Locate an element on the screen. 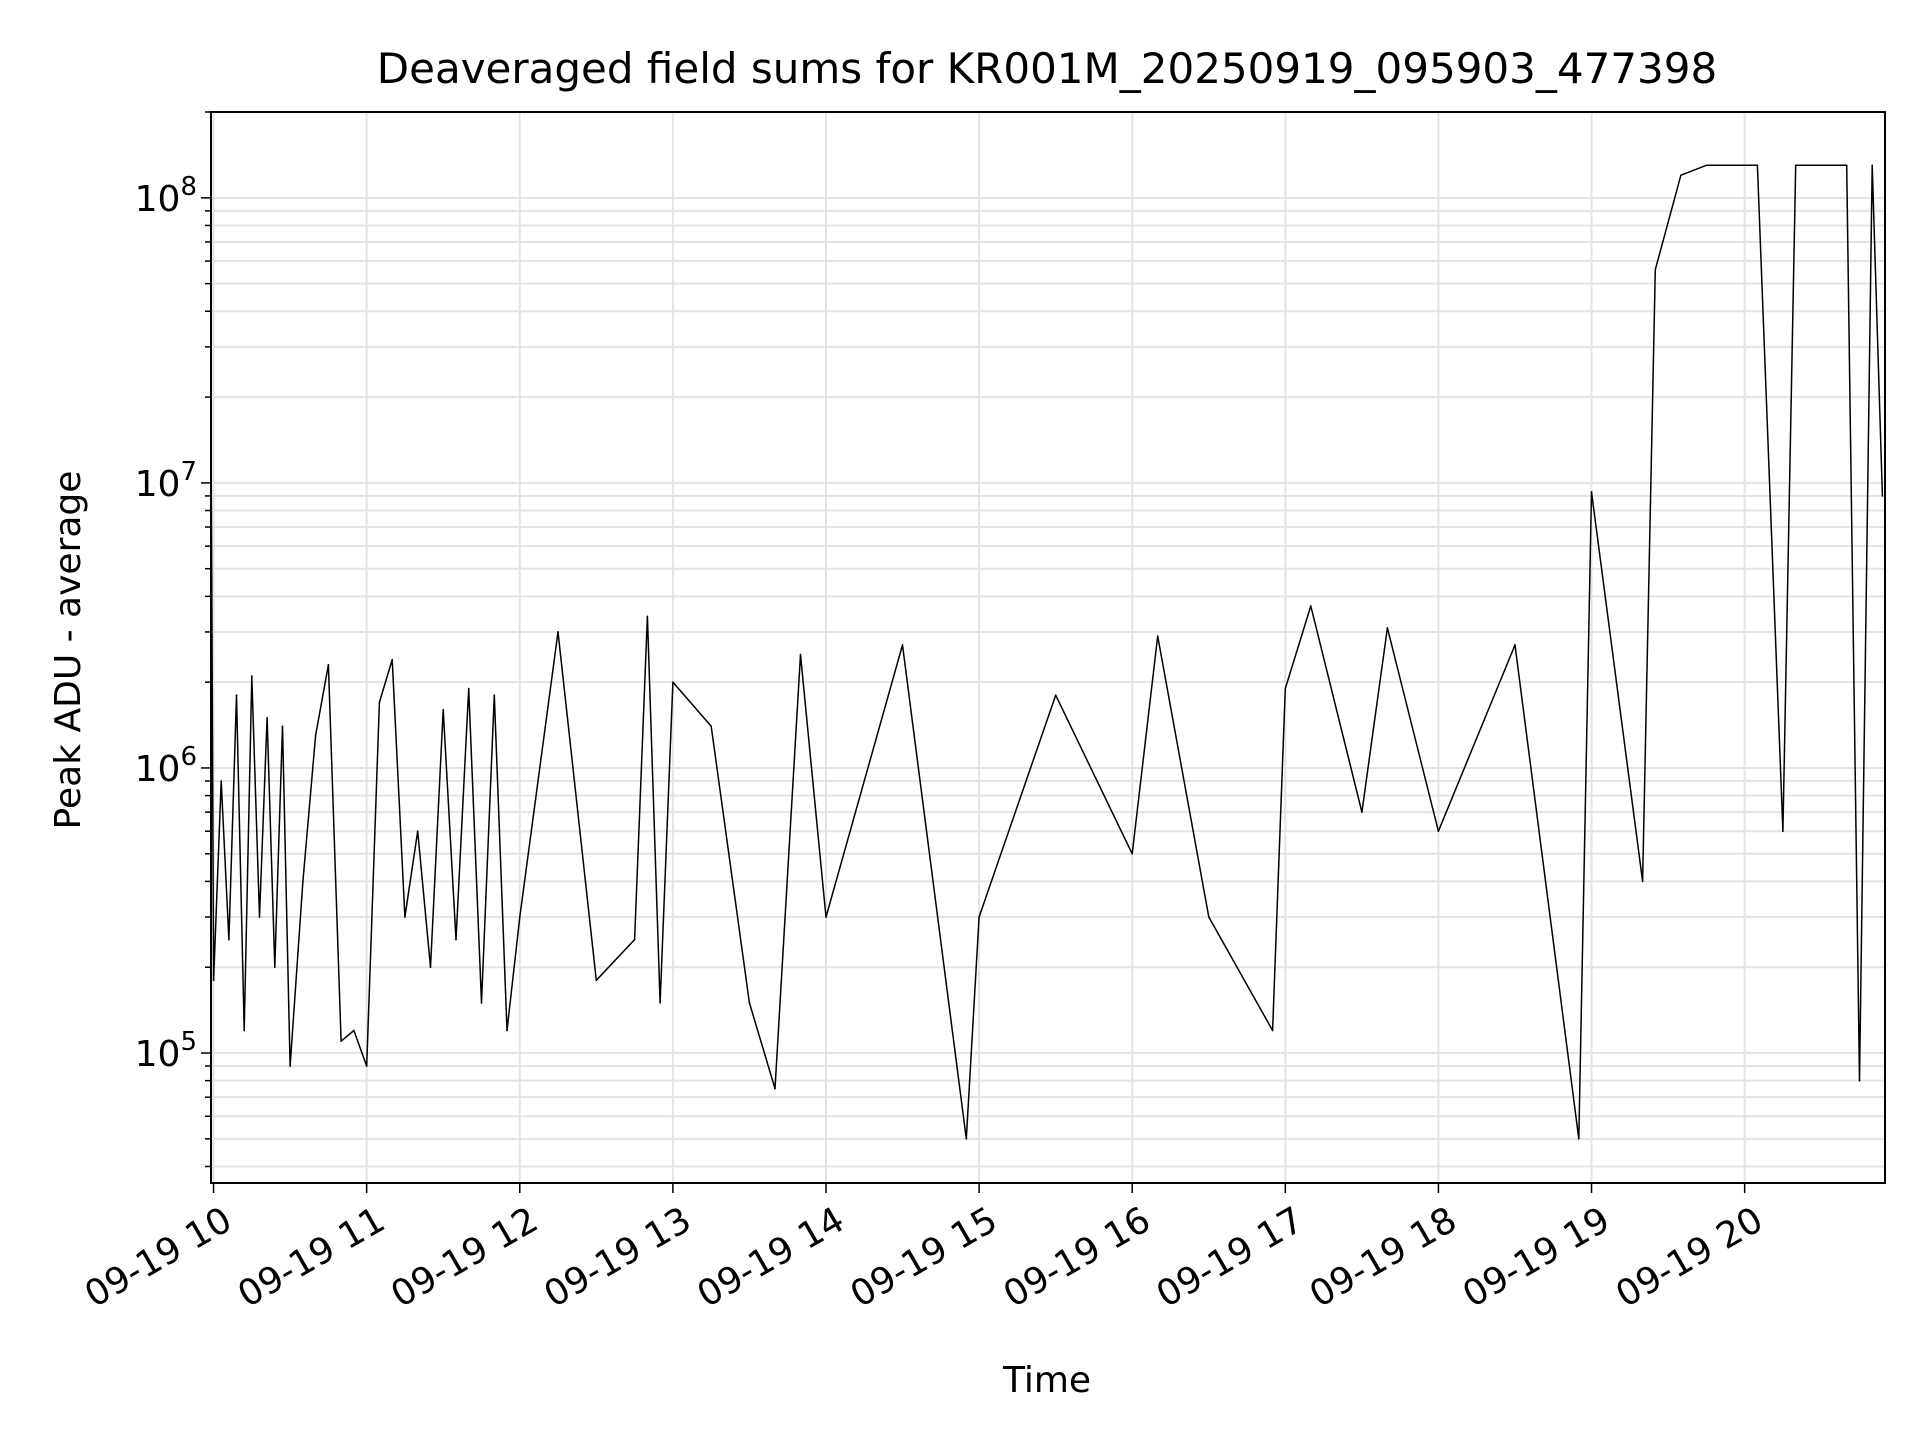  y-tick-label: 10⁶ is located at coordinates (166, 766).